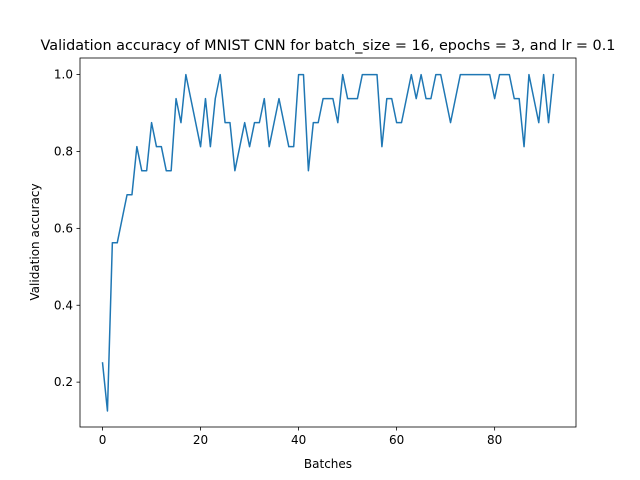  I want to click on y-tick-label: 1.0, so click(63, 75).